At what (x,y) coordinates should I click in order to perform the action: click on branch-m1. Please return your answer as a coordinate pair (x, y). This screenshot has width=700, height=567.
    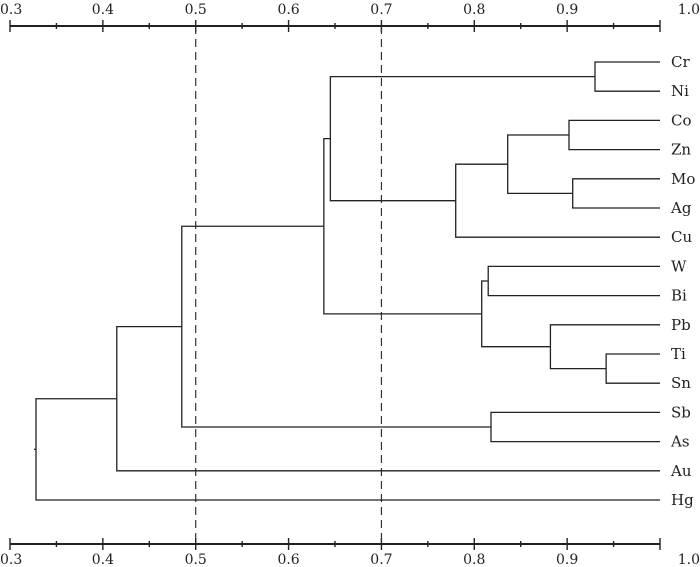
    Looking at the image, I should click on (627, 76).